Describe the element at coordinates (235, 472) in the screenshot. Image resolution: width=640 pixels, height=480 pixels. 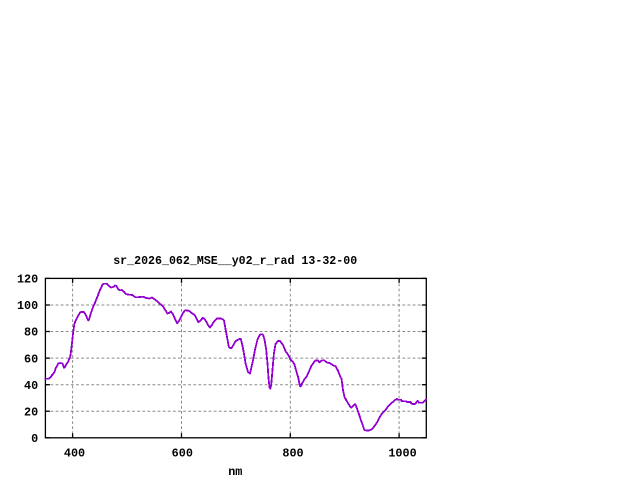
I see `svg-text: nm` at that location.